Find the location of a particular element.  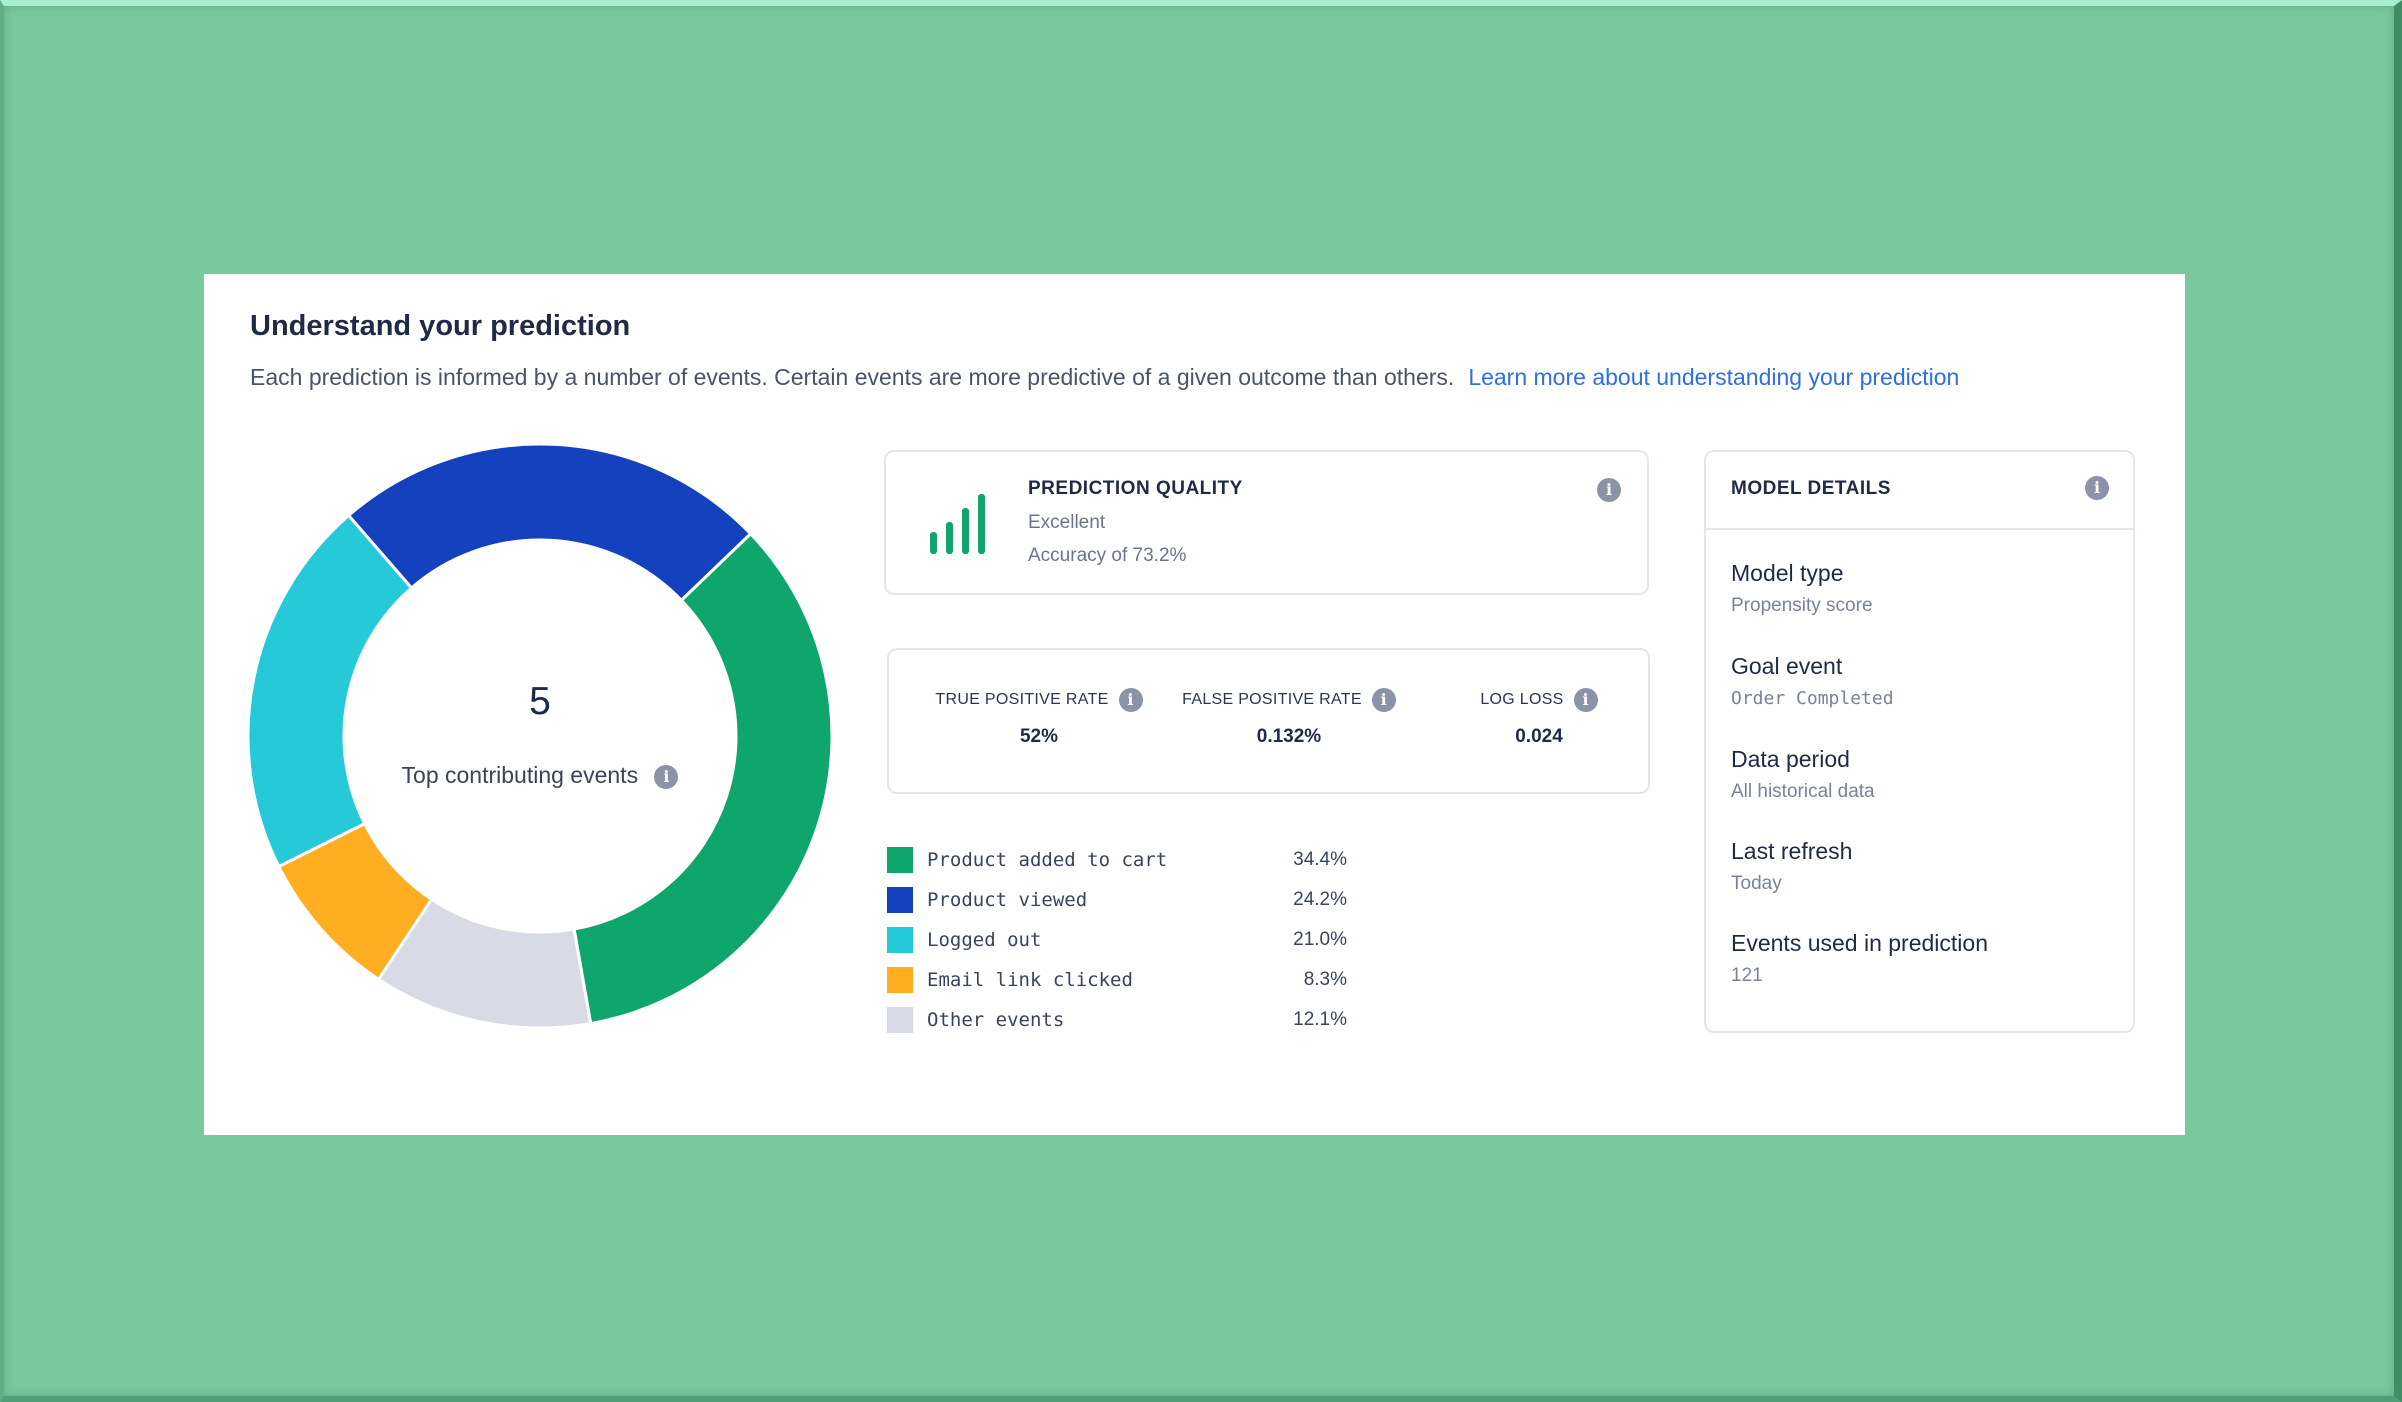

legend-value: 34.4% is located at coordinates (1320, 859).